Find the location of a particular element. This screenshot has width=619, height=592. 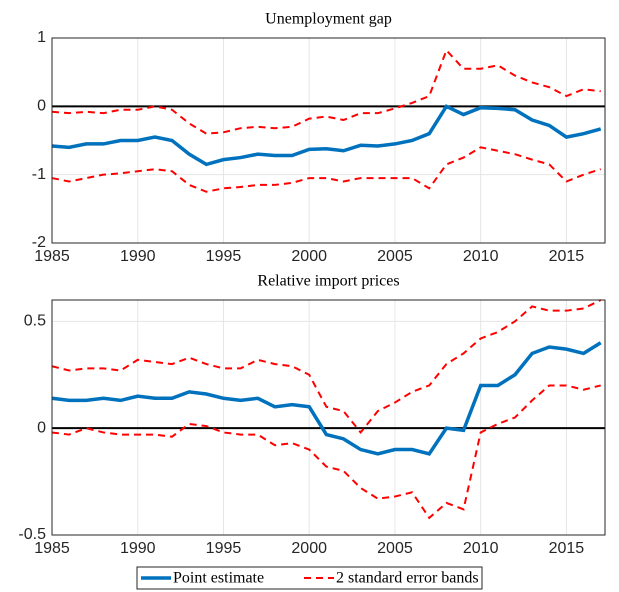

y-tick-label: 0.5 is located at coordinates (35, 321).